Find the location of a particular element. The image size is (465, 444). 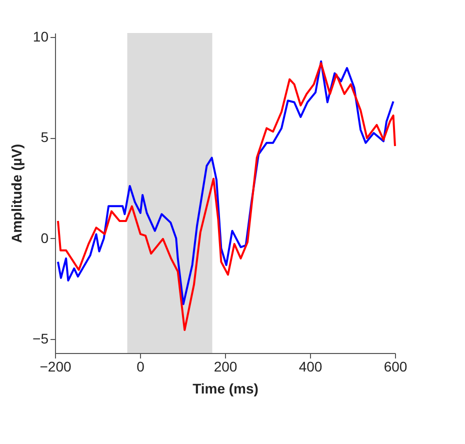

y-tick-label: 5 is located at coordinates (44, 137).